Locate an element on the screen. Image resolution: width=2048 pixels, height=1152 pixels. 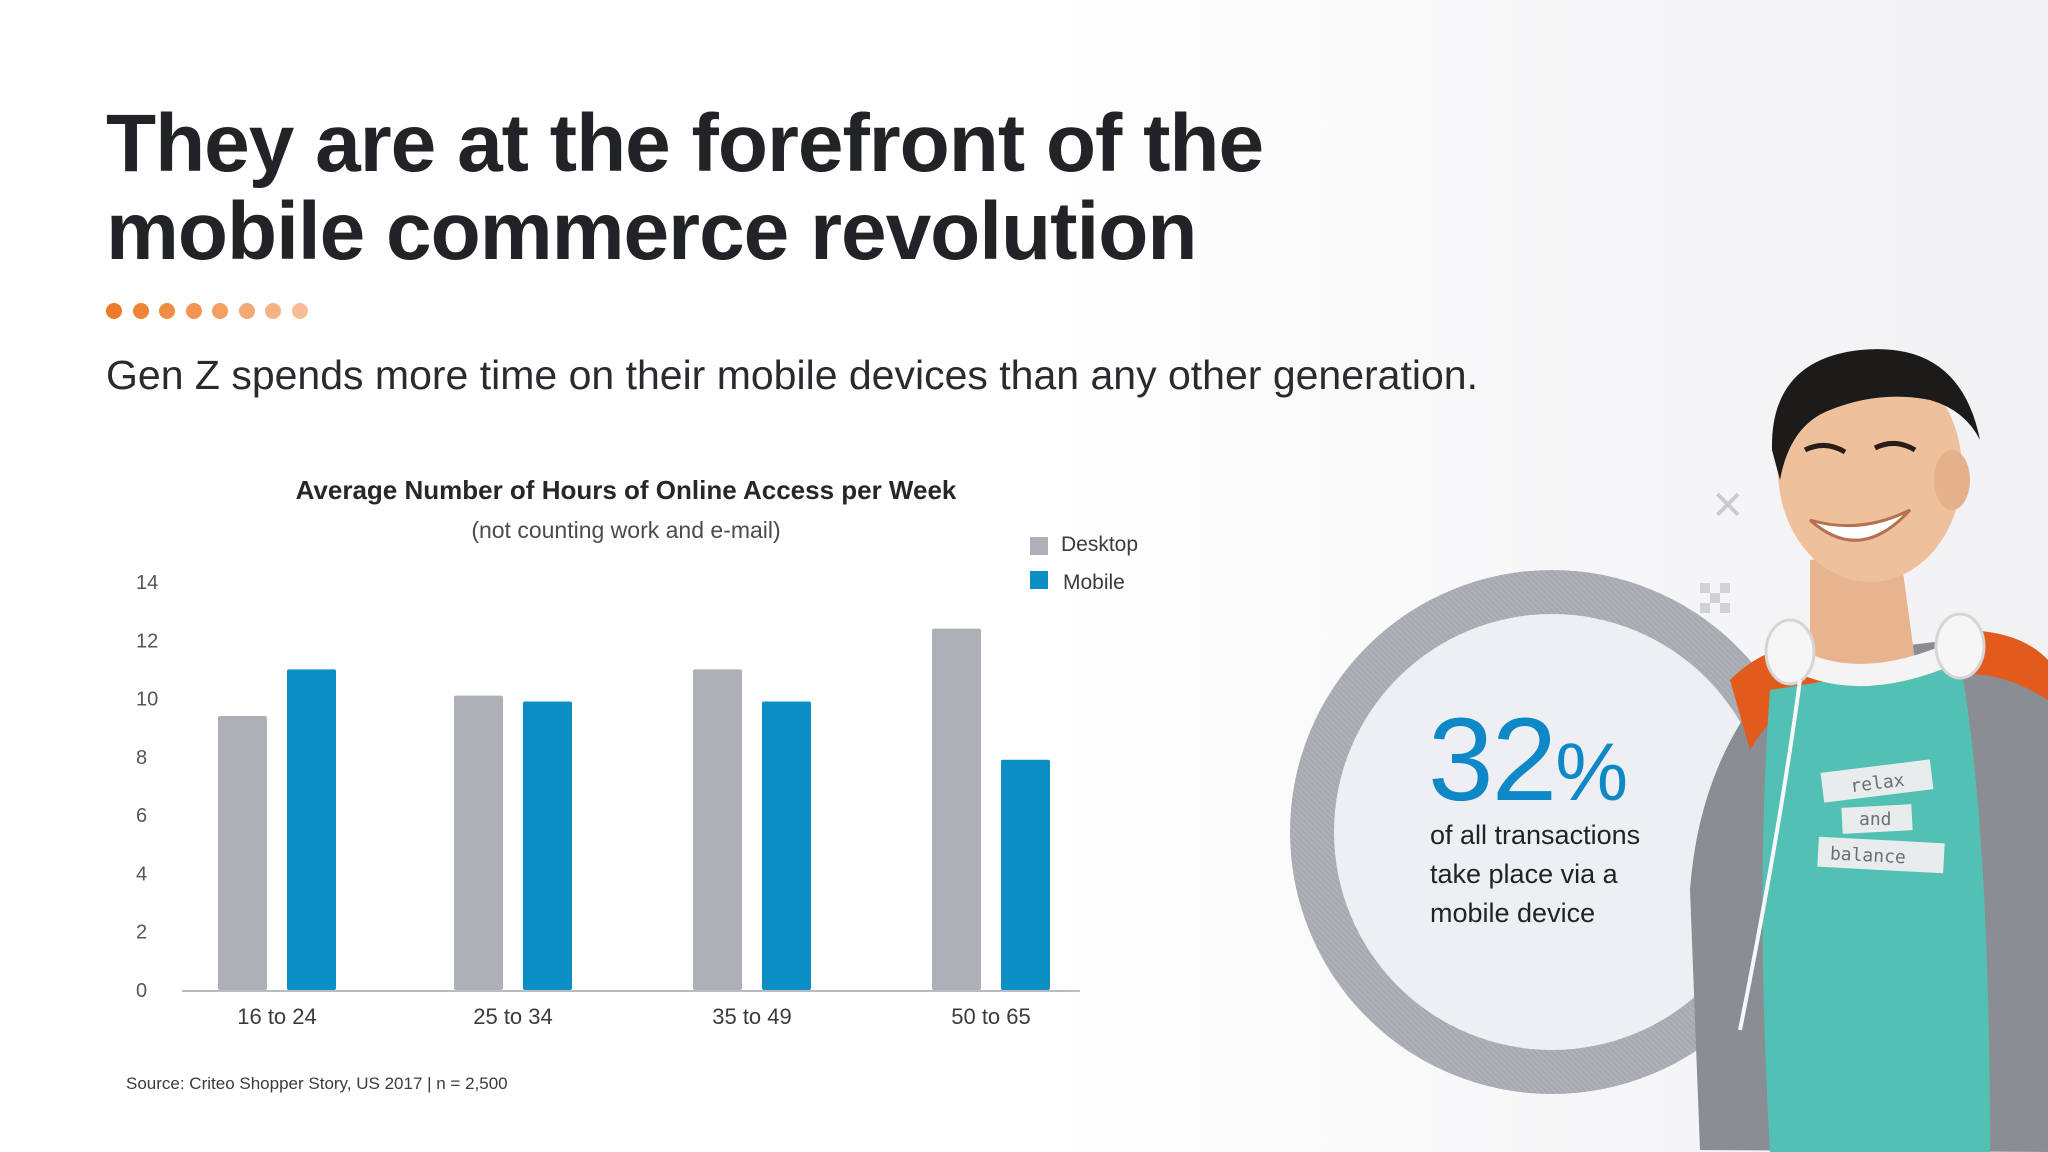
x-axis: 16 to 24 25 to 34 35 to 49 50 to 65 is located at coordinates (634, 1016).